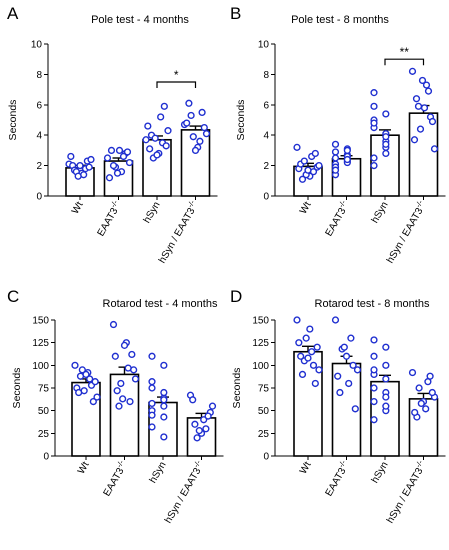 The image size is (449, 550). I want to click on y-tick-label: 10, so click(264, 45).